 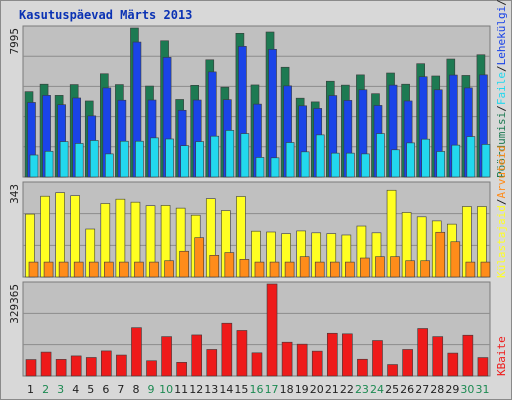 I want to click on x-tick-label: 11, so click(x=181, y=389).